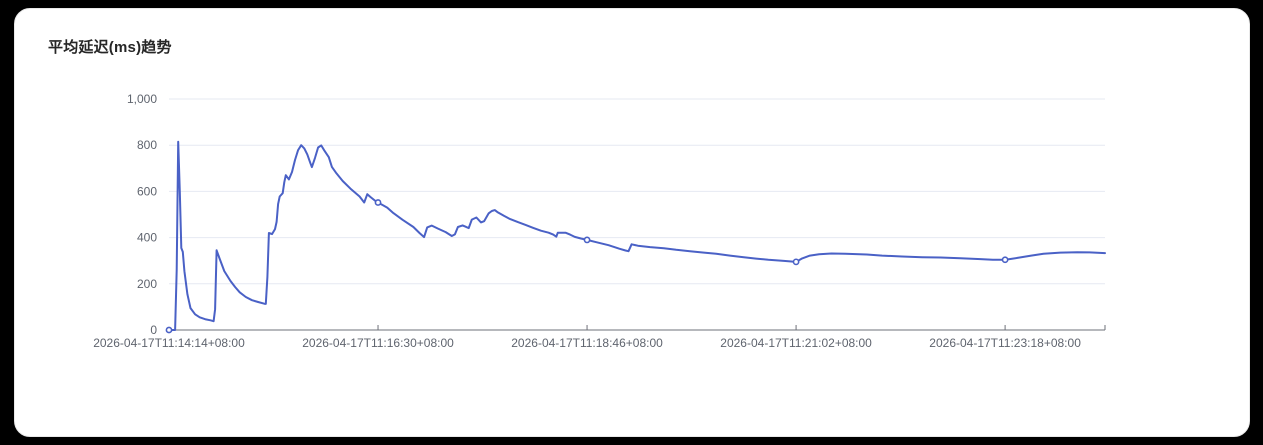  Describe the element at coordinates (587, 343) in the screenshot. I see `x-axis-label: 2026-04-17T11:18:46+08:00` at that location.